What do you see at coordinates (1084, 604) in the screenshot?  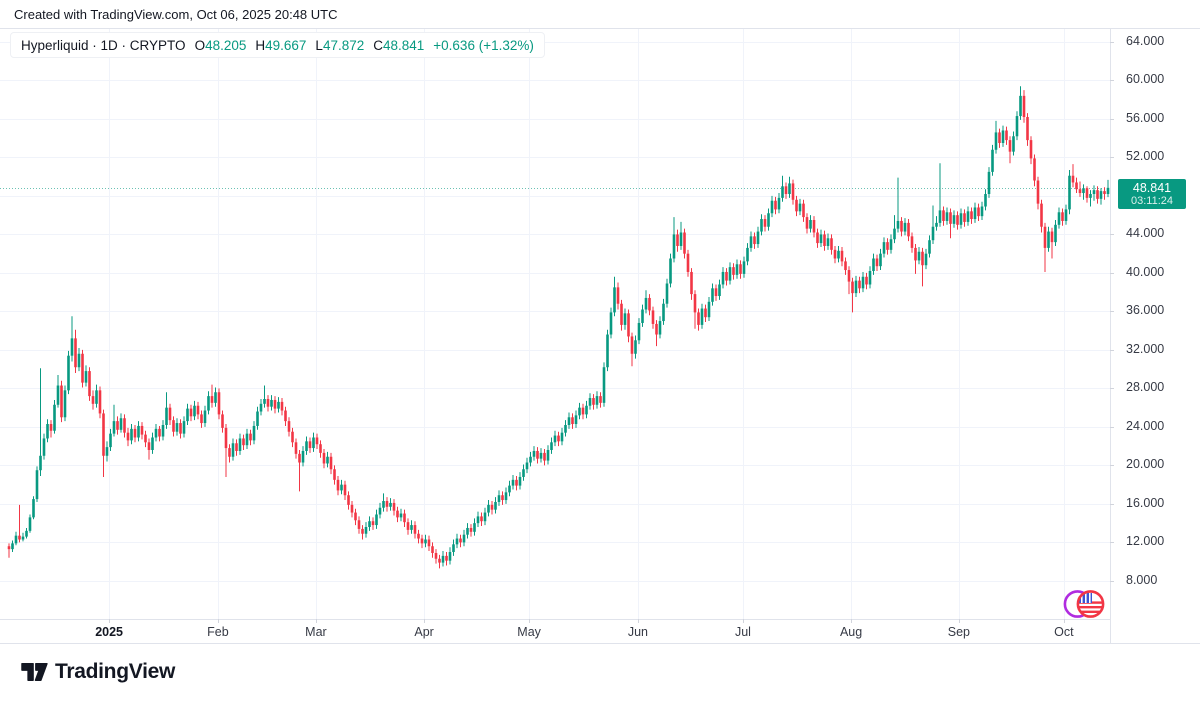 I see `usa-flag-logo` at bounding box center [1084, 604].